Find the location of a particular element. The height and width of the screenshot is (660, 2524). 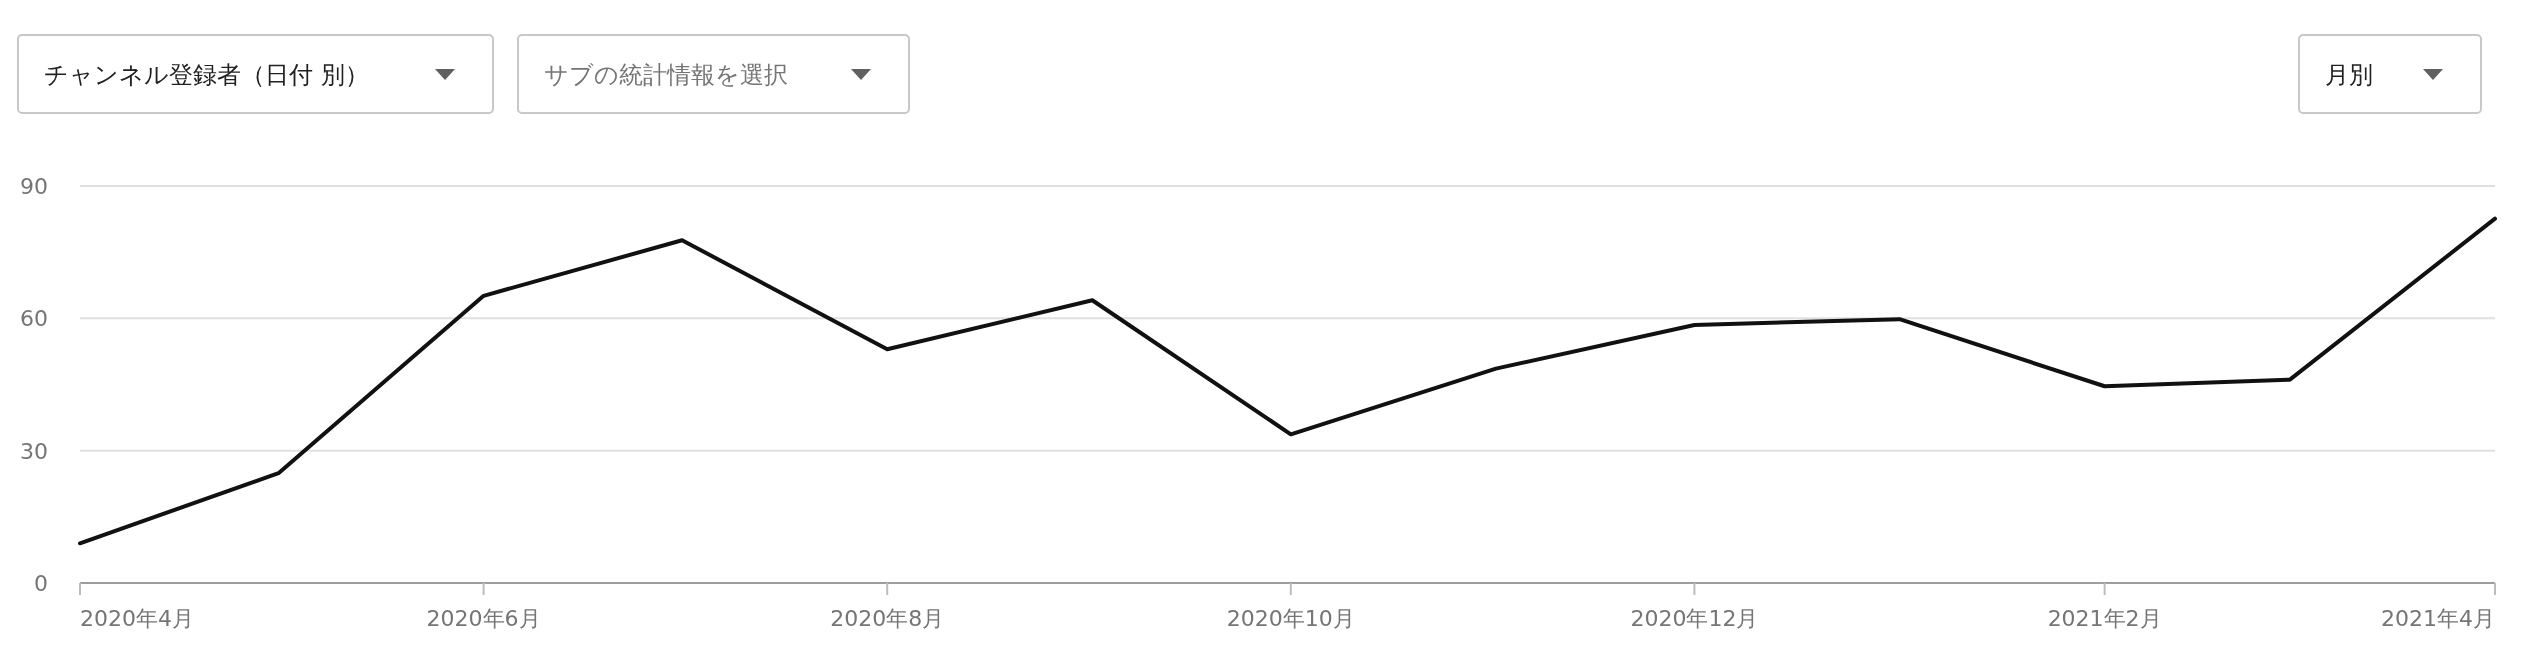

x-tick-label: 2020年12月 is located at coordinates (1694, 618).